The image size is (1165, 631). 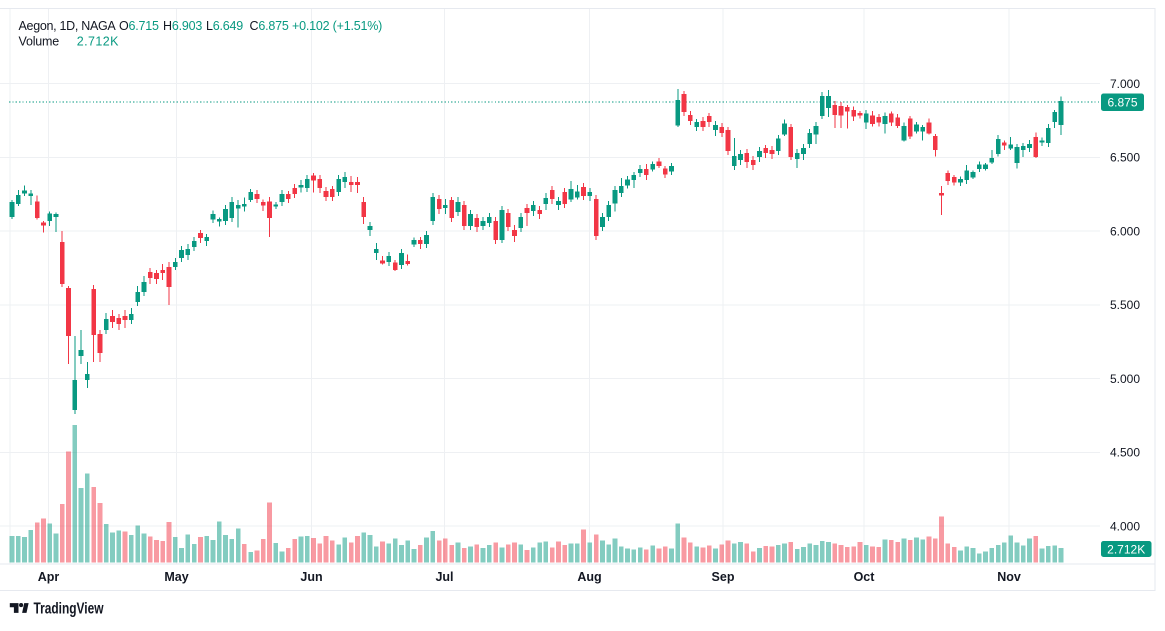 I want to click on svg-text: Nov, so click(x=1009, y=577).